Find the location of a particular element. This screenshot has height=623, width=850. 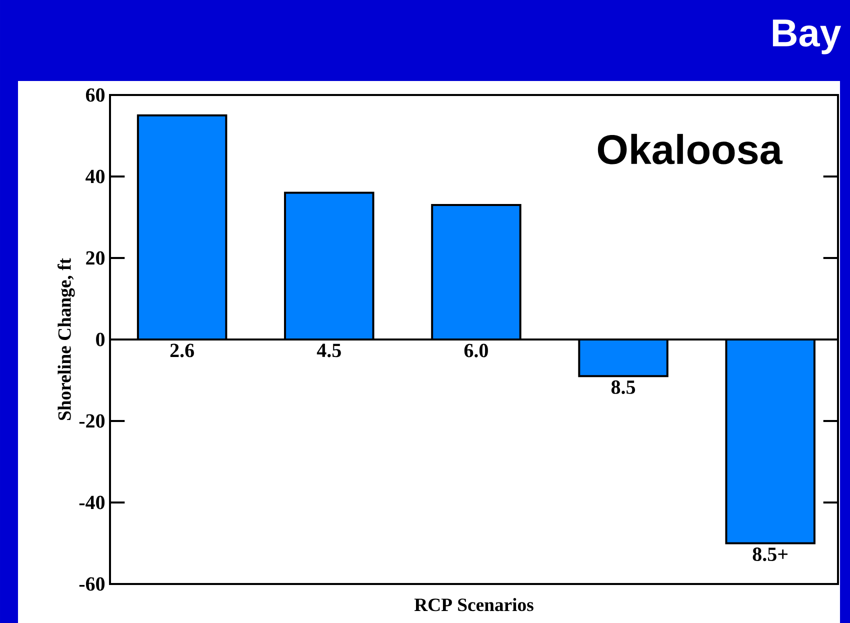

x-tick-label: 6.0 is located at coordinates (476, 351).